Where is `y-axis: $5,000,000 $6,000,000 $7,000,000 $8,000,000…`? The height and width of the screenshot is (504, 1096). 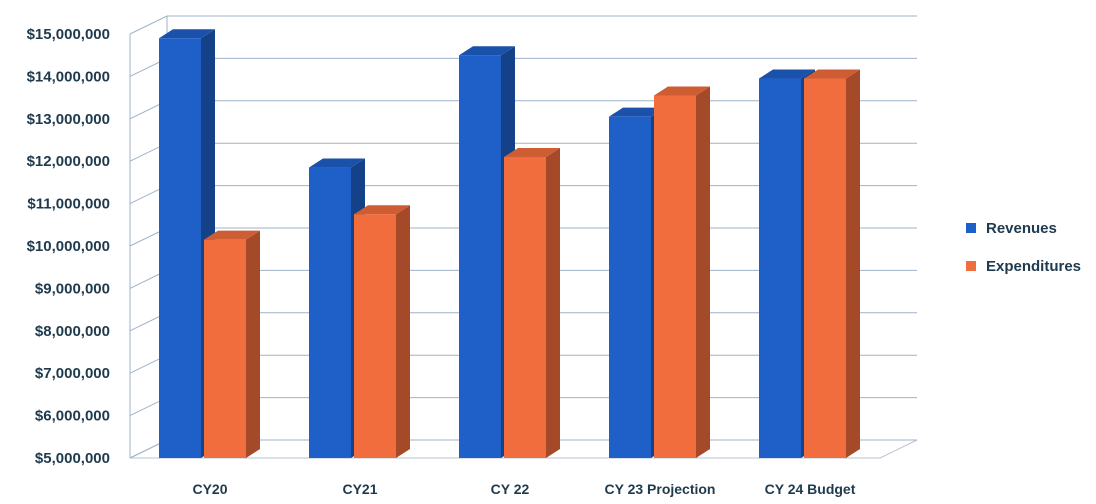
y-axis: $5,000,000 $6,000,000 $7,000,000 $8,000,000… is located at coordinates (68, 246).